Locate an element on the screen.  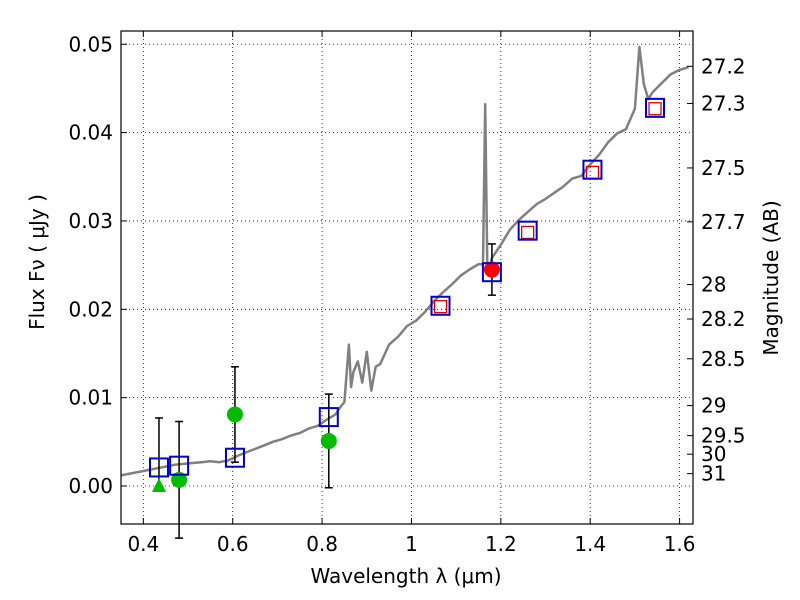
y-axis-right-title: Magnitude (AB) is located at coordinates (771, 277).